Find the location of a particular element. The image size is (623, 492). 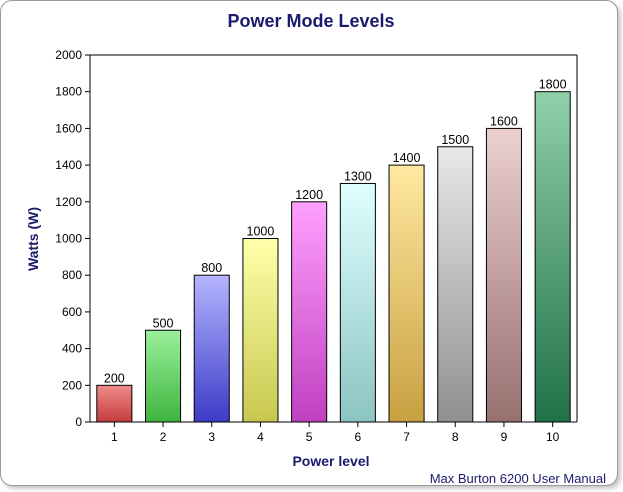

y-tick-label: 800 is located at coordinates (72, 275).